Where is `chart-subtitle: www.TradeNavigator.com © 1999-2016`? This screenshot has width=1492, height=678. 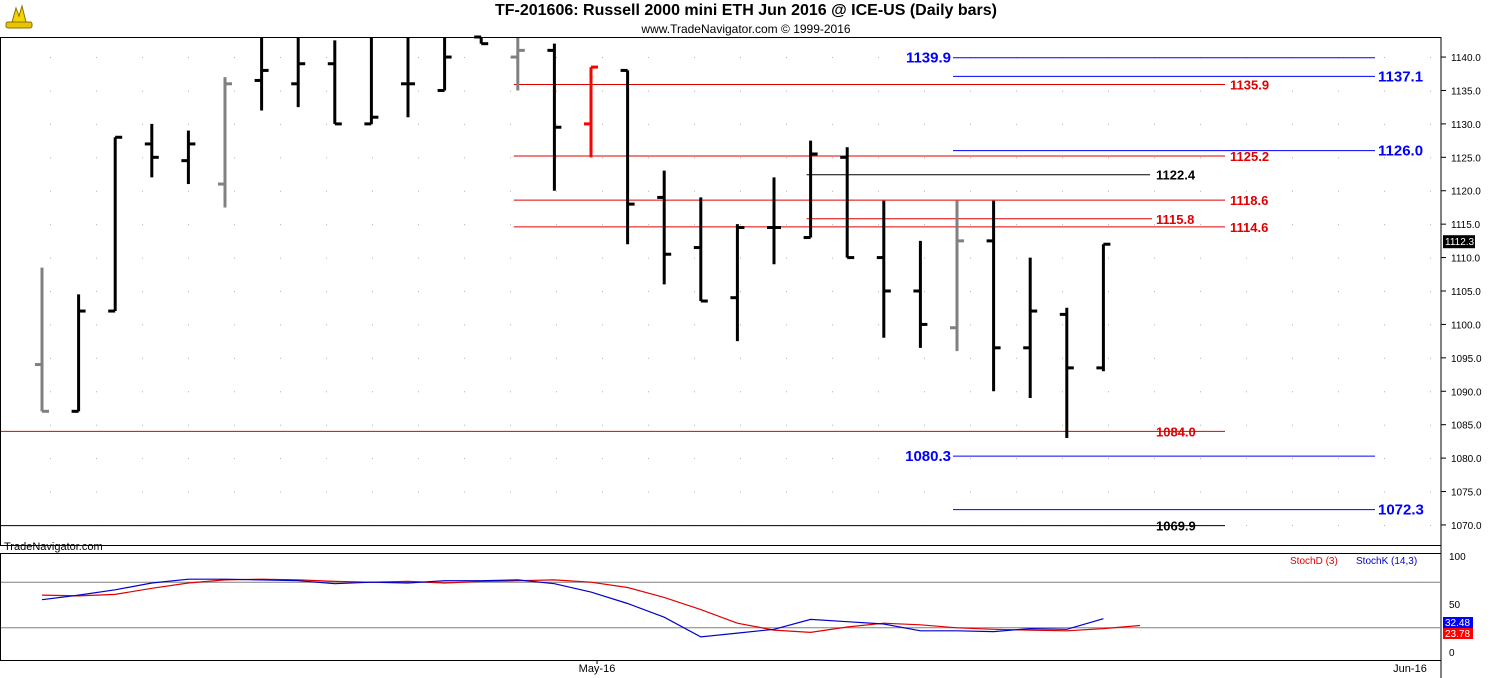
chart-subtitle: www.TradeNavigator.com © 1999-2016 is located at coordinates (746, 29).